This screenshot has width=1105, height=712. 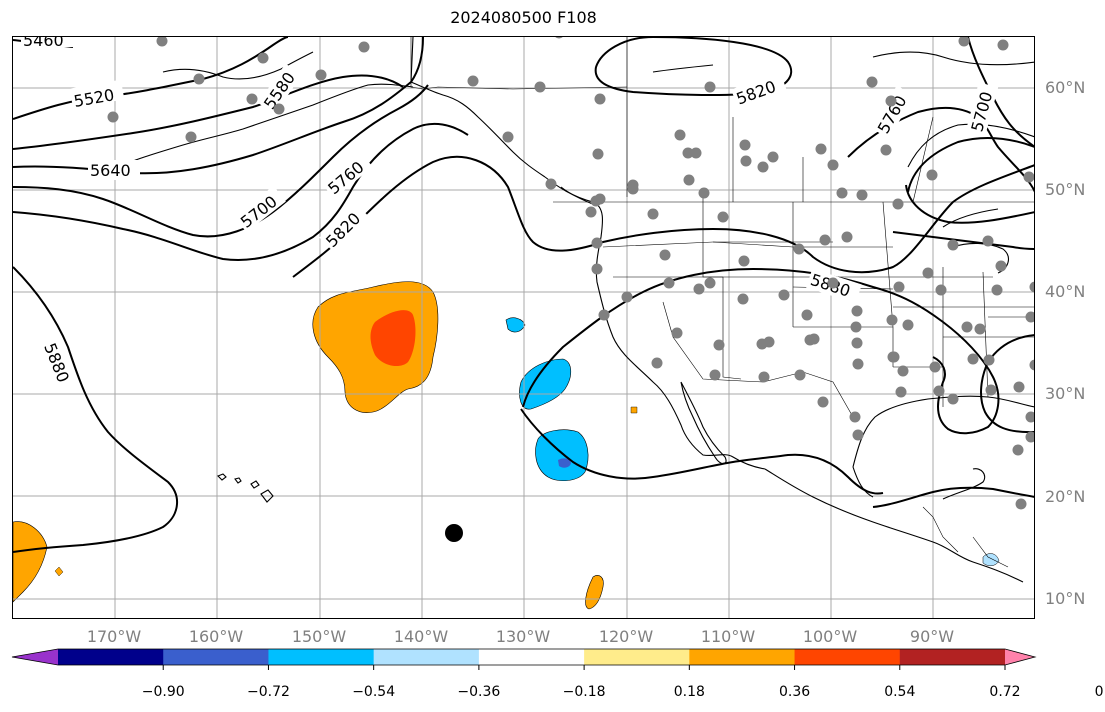 What do you see at coordinates (689, 692) in the screenshot?
I see `colorbar-tick-label: 0.18` at bounding box center [689, 692].